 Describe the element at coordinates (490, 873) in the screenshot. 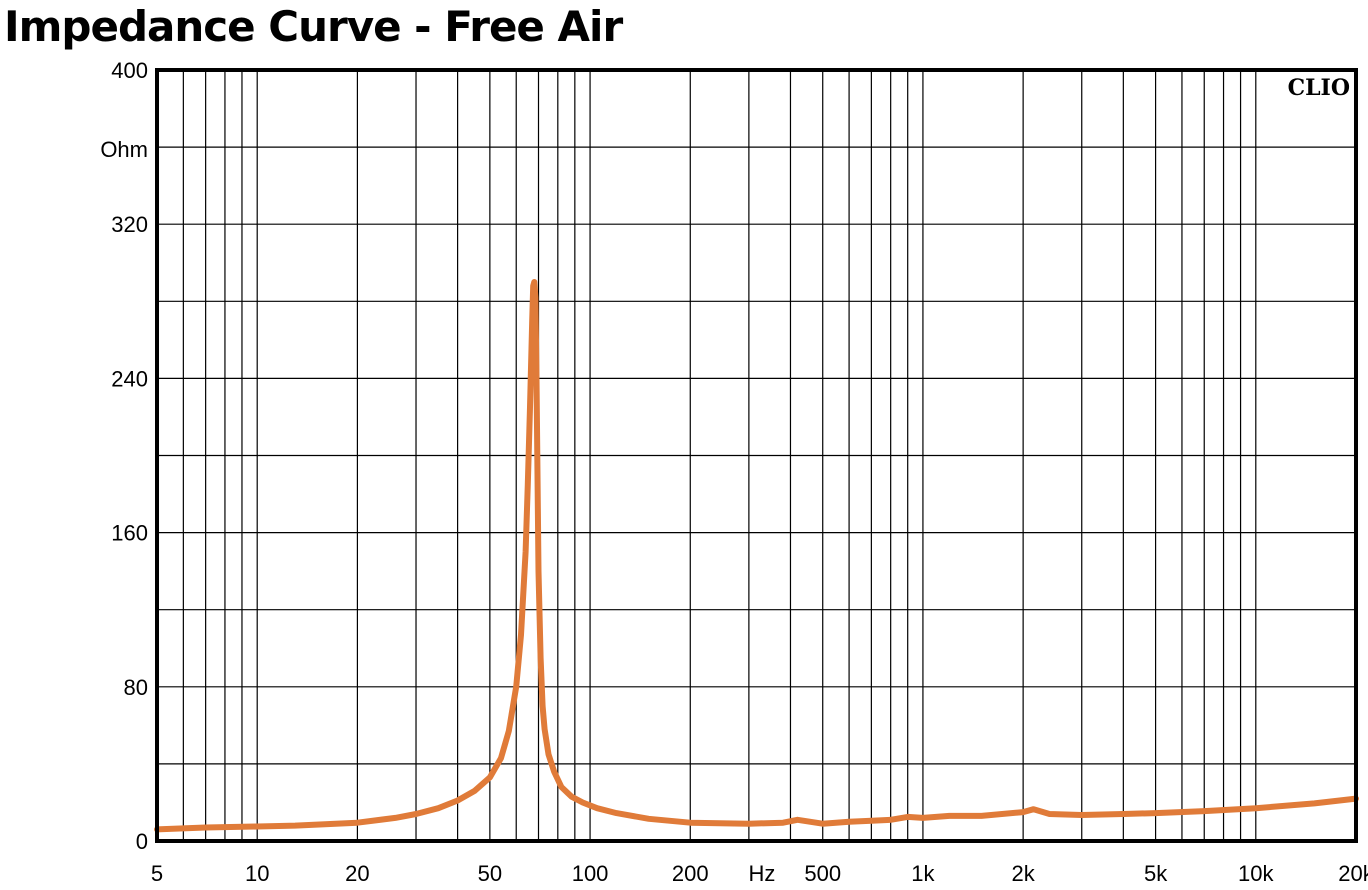

I see `x-tick-label: 50` at that location.